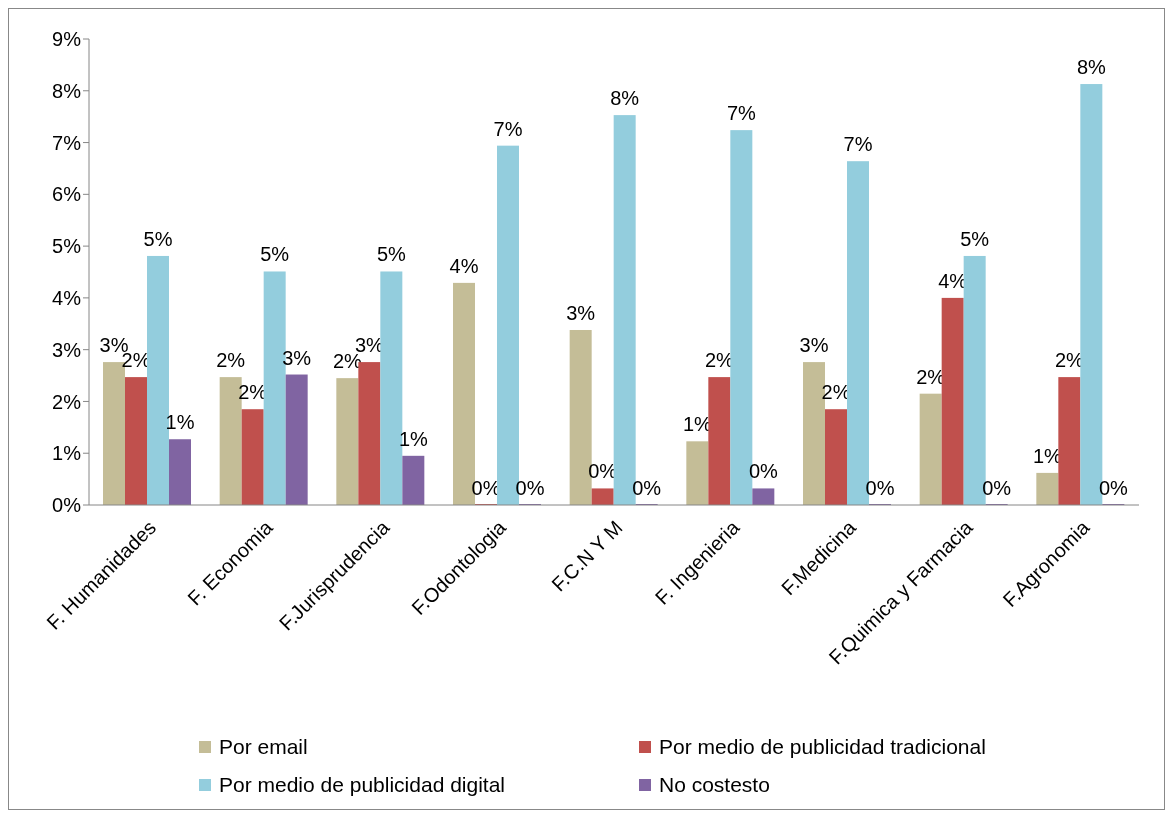 The image size is (1173, 817). Describe the element at coordinates (822, 747) in the screenshot. I see `legend-label: Por medio de publicidad tradicional` at that location.